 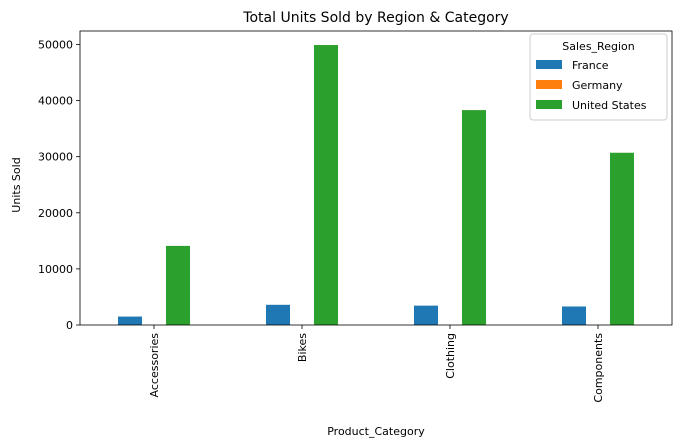 What do you see at coordinates (55, 269) in the screenshot?
I see `y-tick-label: 10000` at bounding box center [55, 269].